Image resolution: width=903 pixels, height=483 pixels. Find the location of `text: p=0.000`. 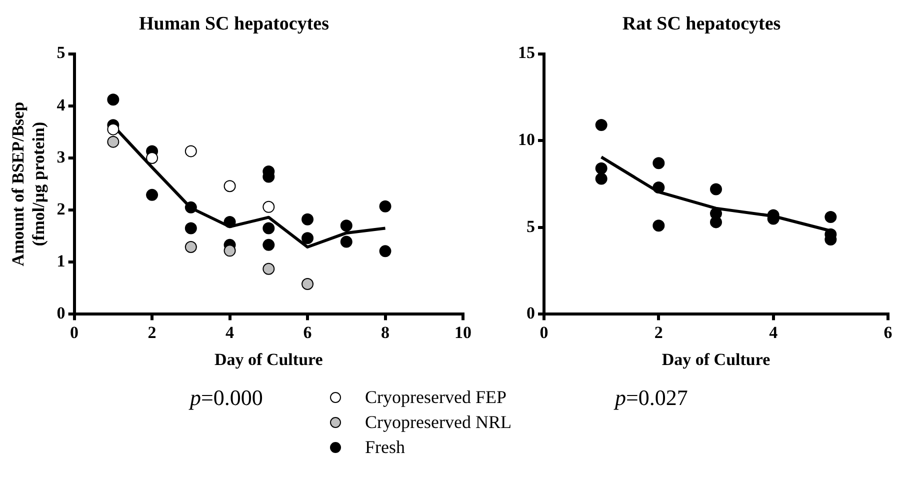

text: p=0.000 is located at coordinates (226, 398).